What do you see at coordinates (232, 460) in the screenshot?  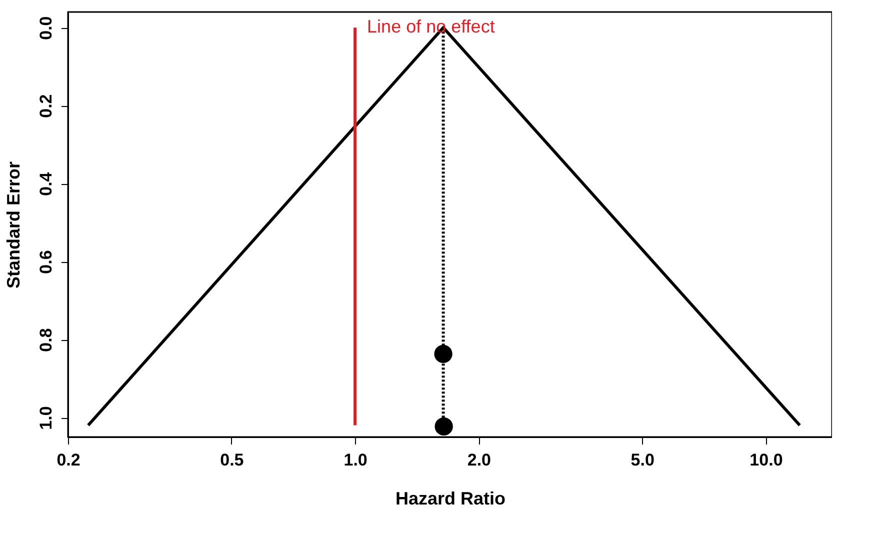 I see `x-tick-label: 0.5` at bounding box center [232, 460].